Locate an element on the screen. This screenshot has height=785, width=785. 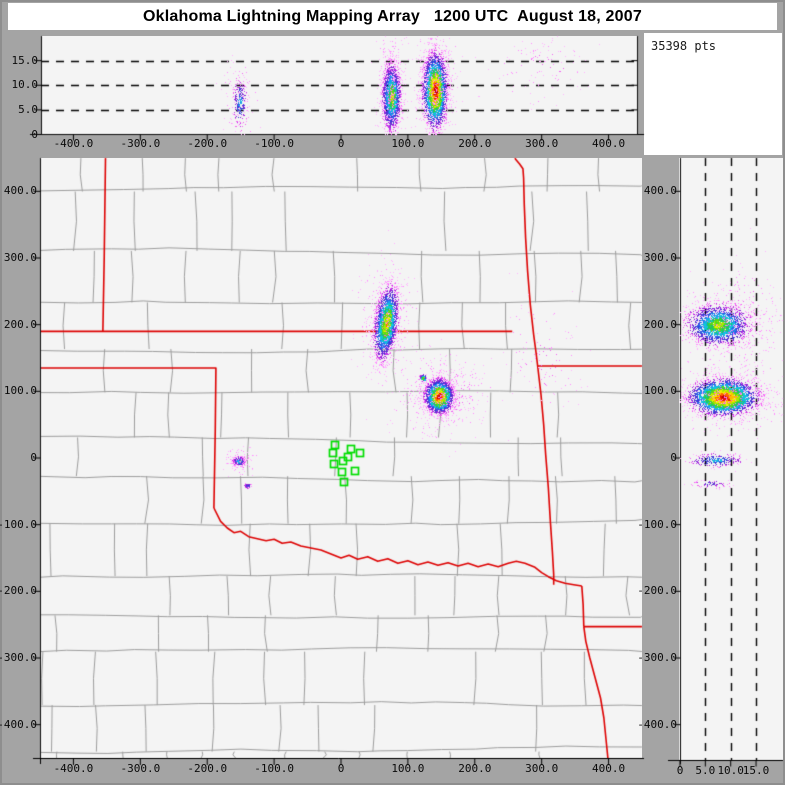
right-x-tick-label: 5.0 is located at coordinates (705, 770).